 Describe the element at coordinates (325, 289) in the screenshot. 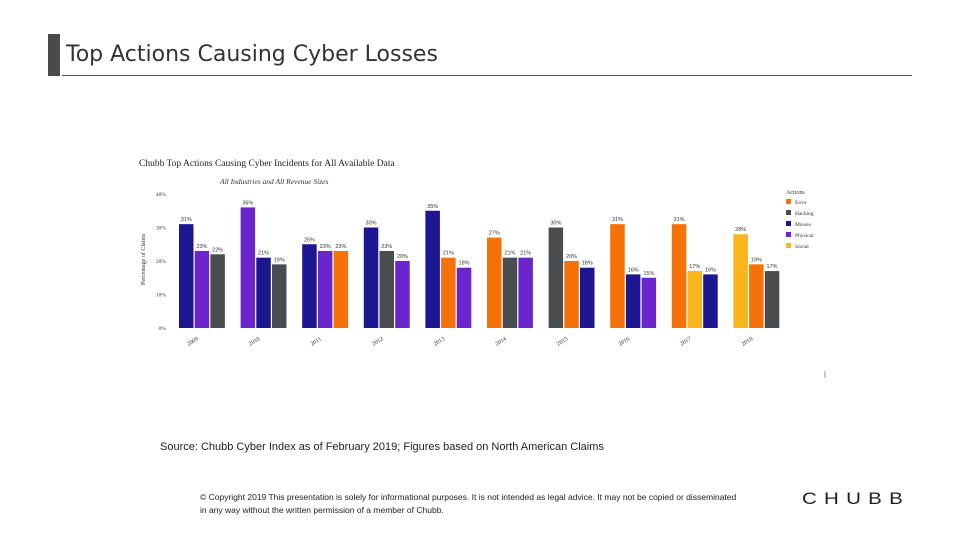

I see `bar-2011-physical` at that location.